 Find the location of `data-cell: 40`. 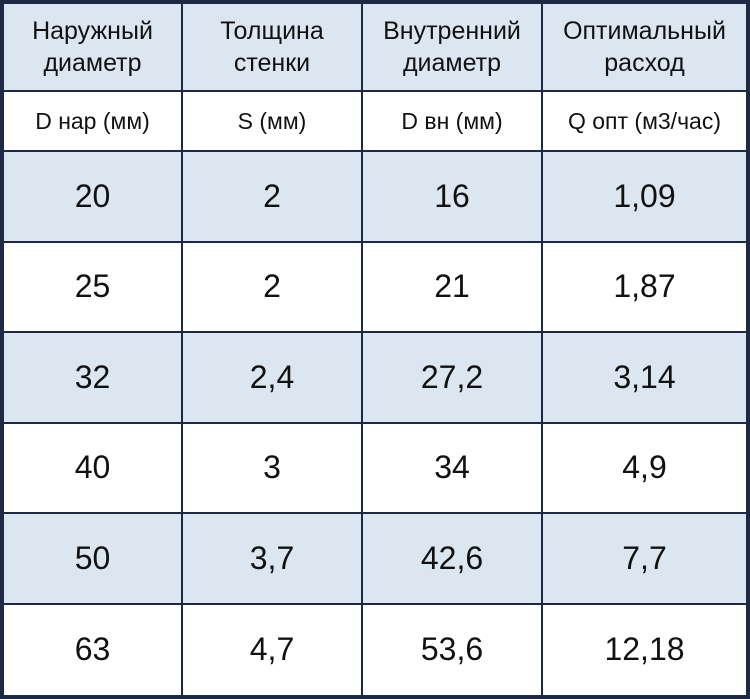

data-cell: 40 is located at coordinates (93, 468).